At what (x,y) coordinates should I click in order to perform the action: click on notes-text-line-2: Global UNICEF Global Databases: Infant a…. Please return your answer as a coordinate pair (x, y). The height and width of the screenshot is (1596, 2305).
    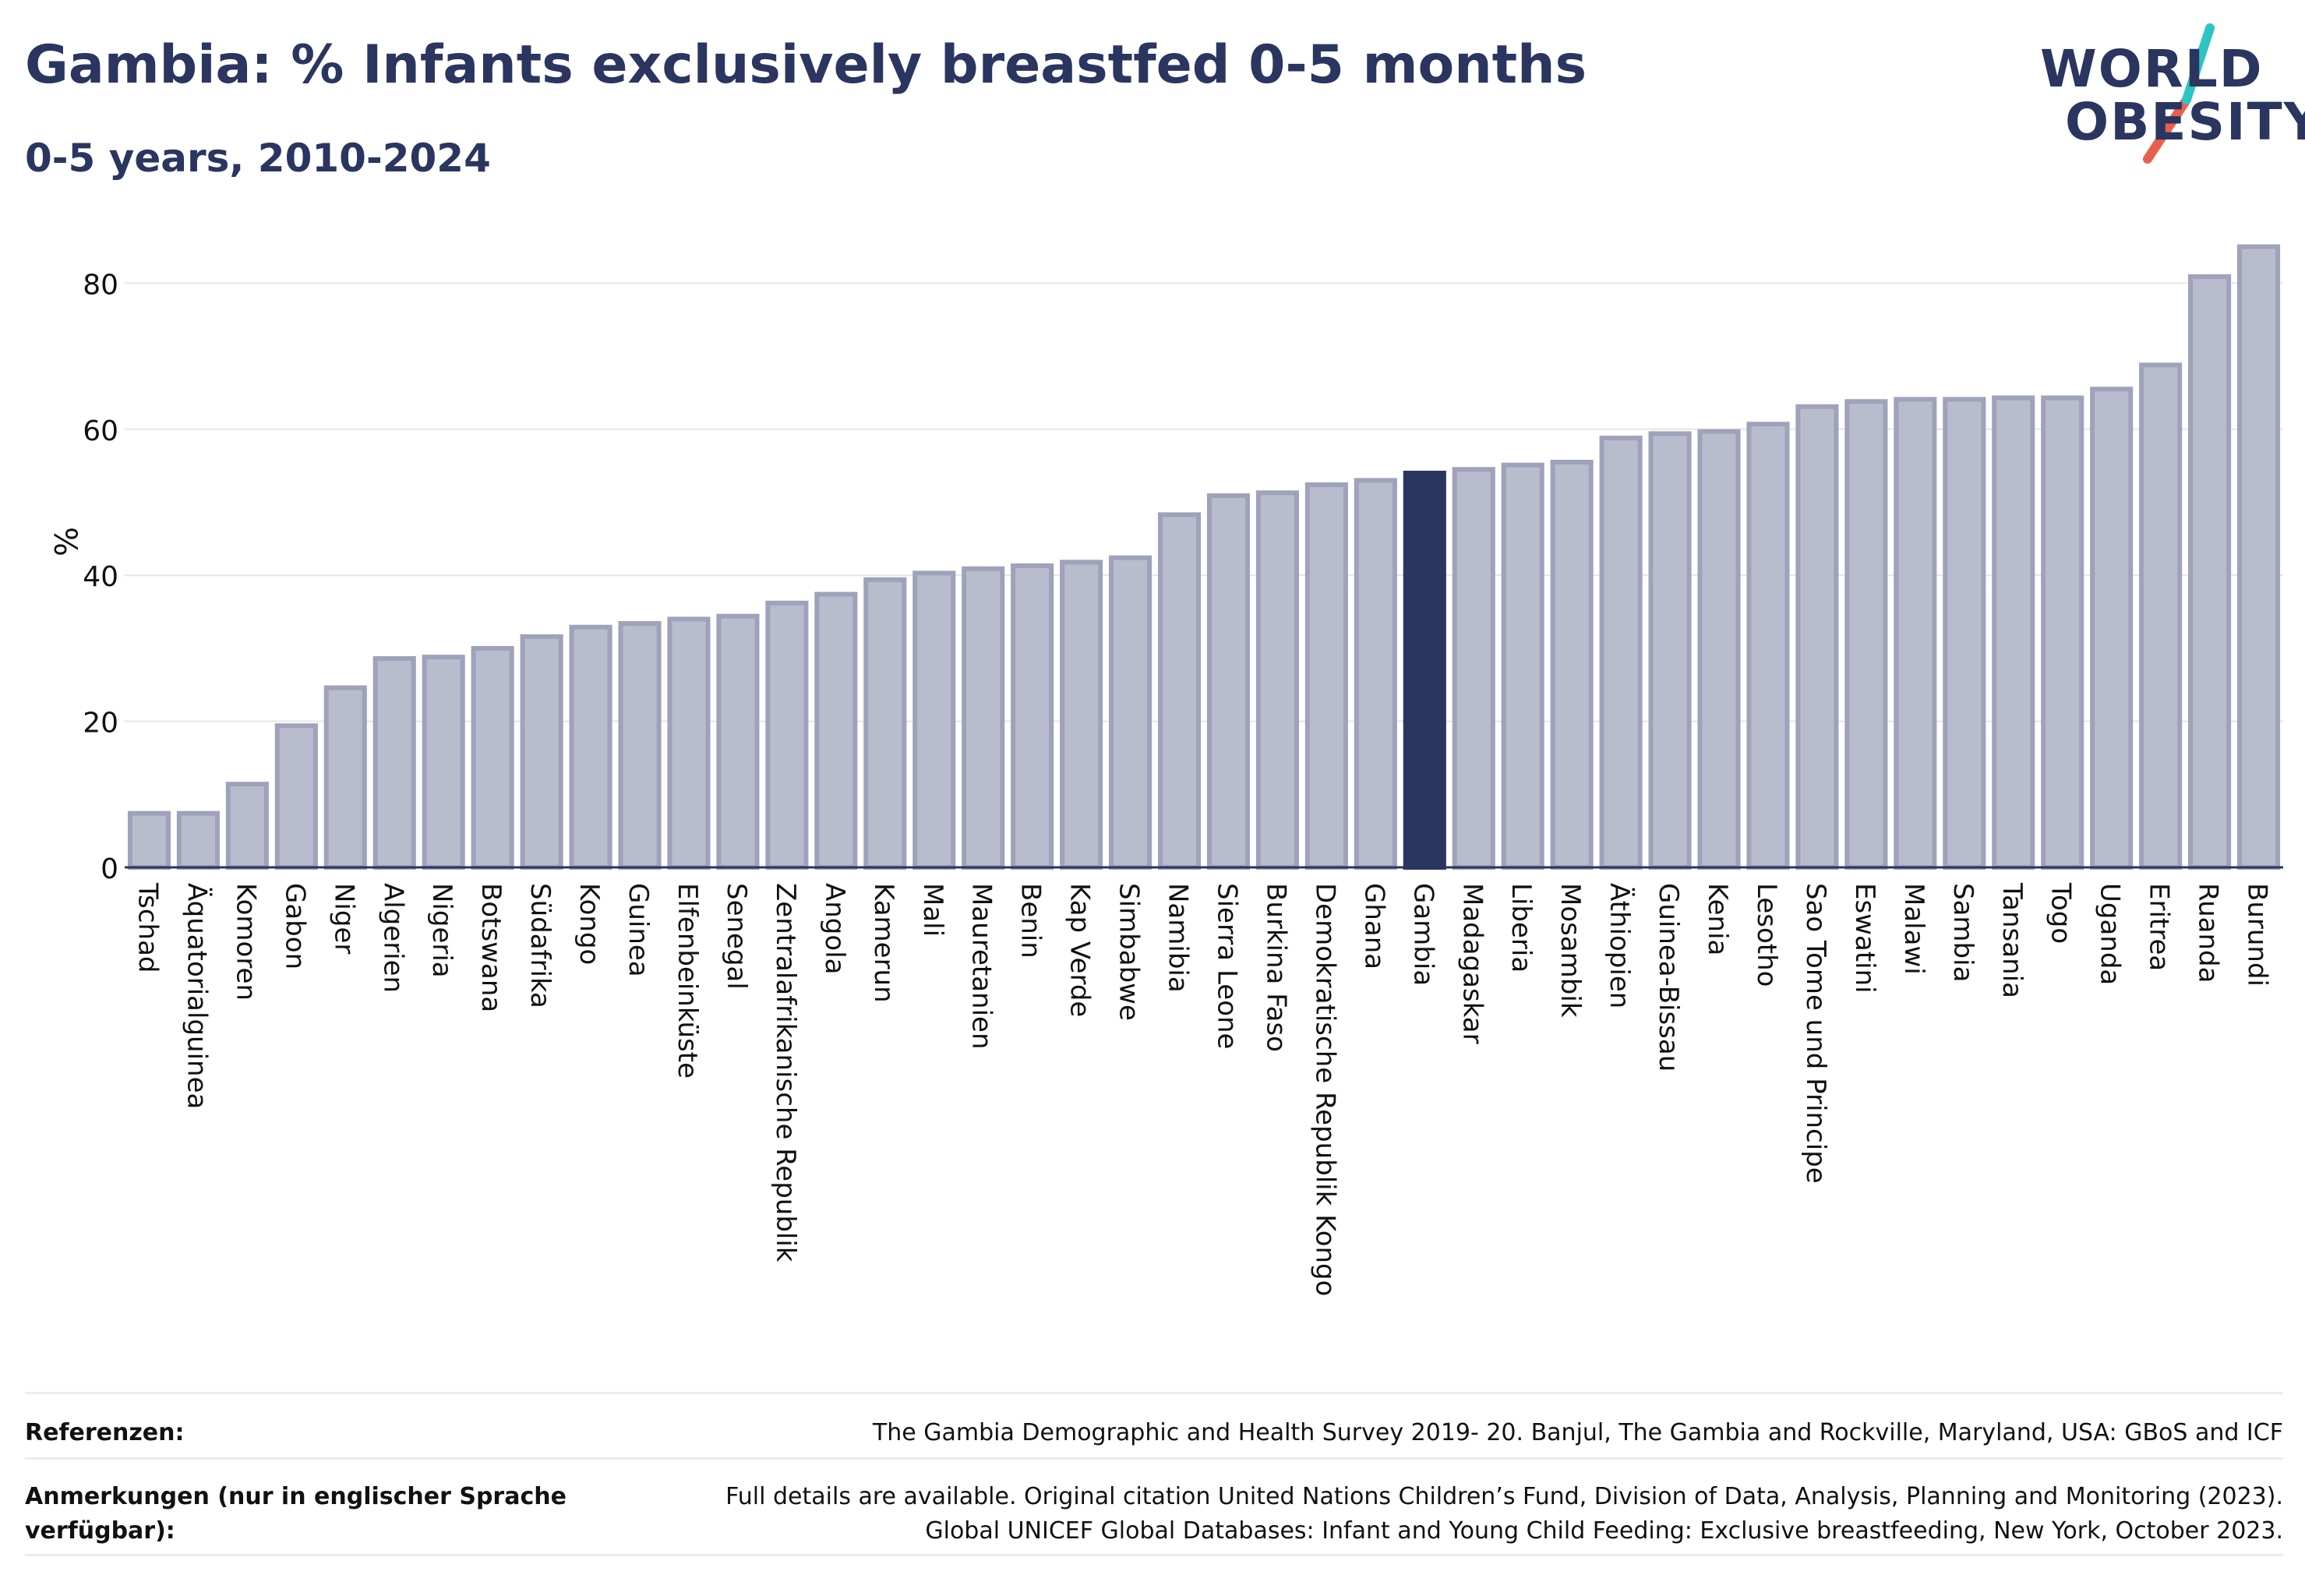
    Looking at the image, I should click on (1604, 1531).